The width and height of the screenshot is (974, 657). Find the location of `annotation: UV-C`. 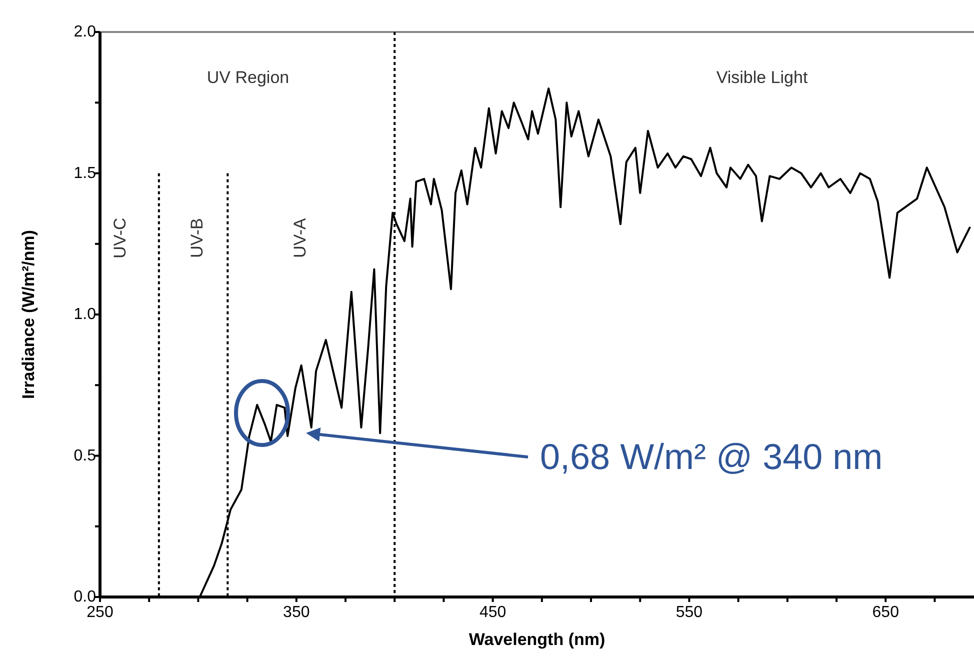

annotation: UV-C is located at coordinates (120, 238).